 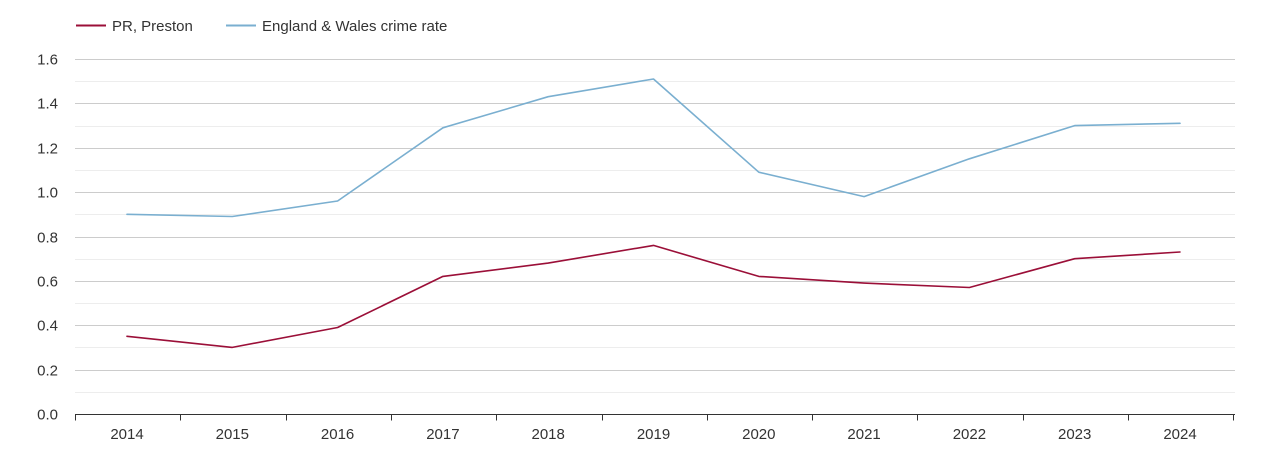 What do you see at coordinates (47, 282) in the screenshot?
I see `y-tick-label: 0.6` at bounding box center [47, 282].